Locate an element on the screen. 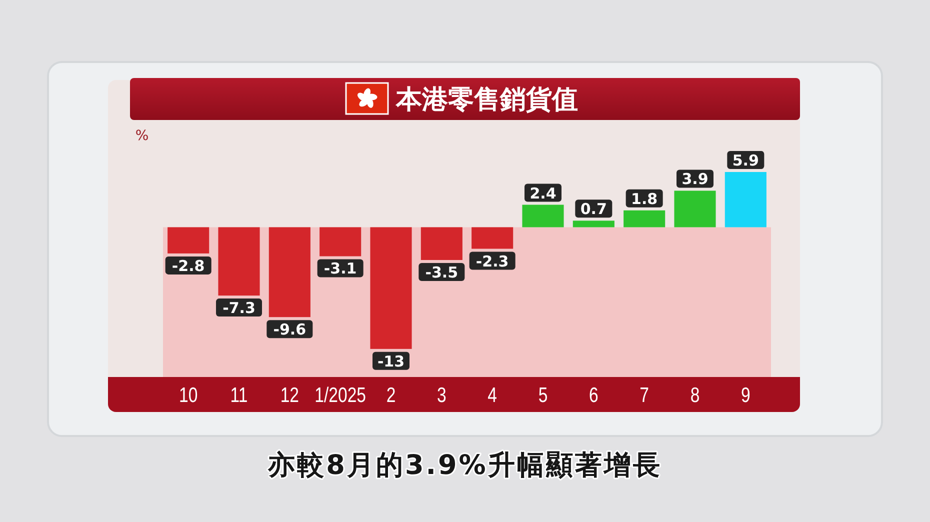 The image size is (930, 522). x-tick-label: 6 is located at coordinates (593, 396).